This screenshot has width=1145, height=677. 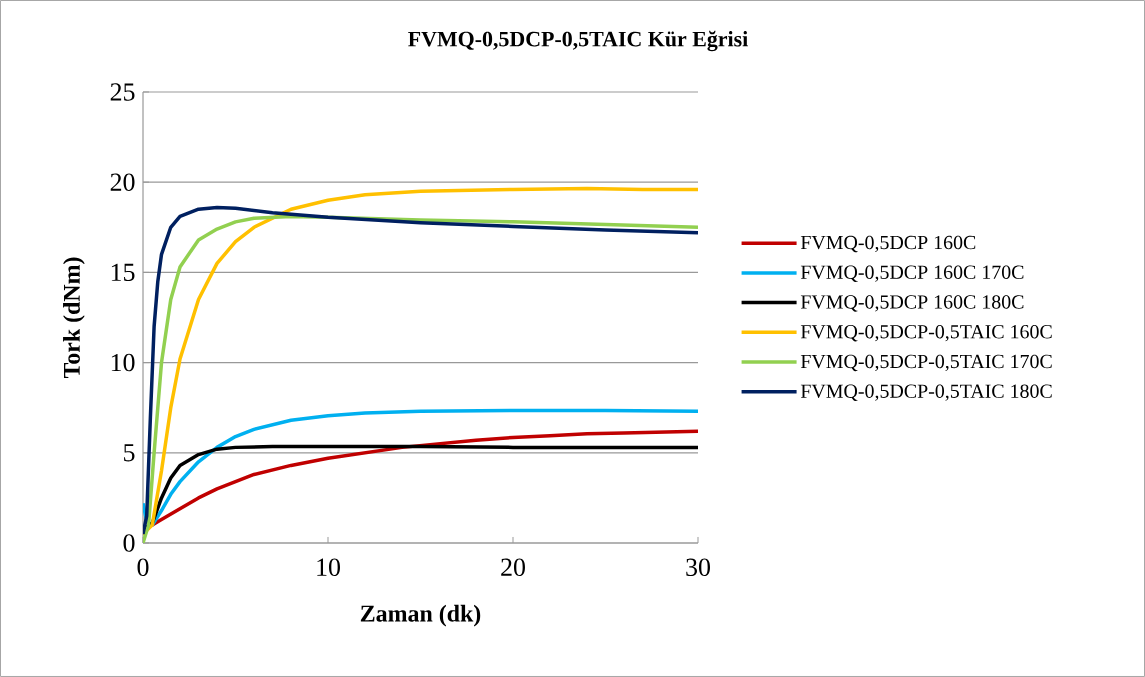 What do you see at coordinates (698, 567) in the screenshot?
I see `x-tick-label: 30` at bounding box center [698, 567].